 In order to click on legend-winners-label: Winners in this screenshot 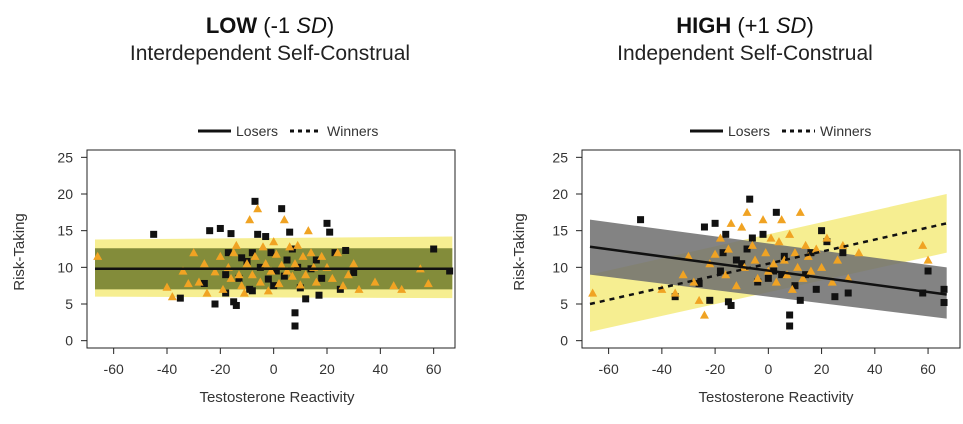, I will do `click(352, 131)`.